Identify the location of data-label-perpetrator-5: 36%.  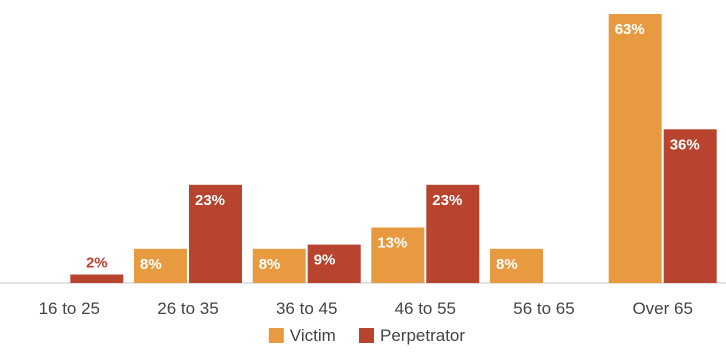
(685, 144).